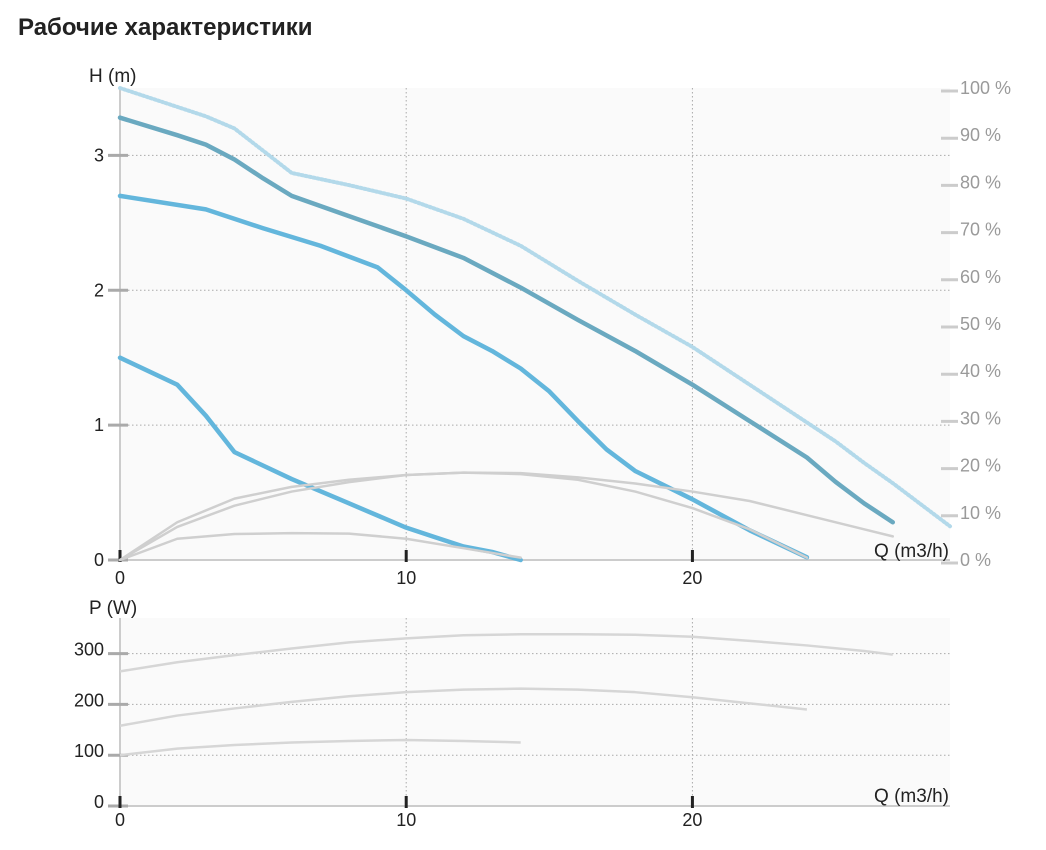  I want to click on y2-tick-label: 50 %, so click(980, 324).